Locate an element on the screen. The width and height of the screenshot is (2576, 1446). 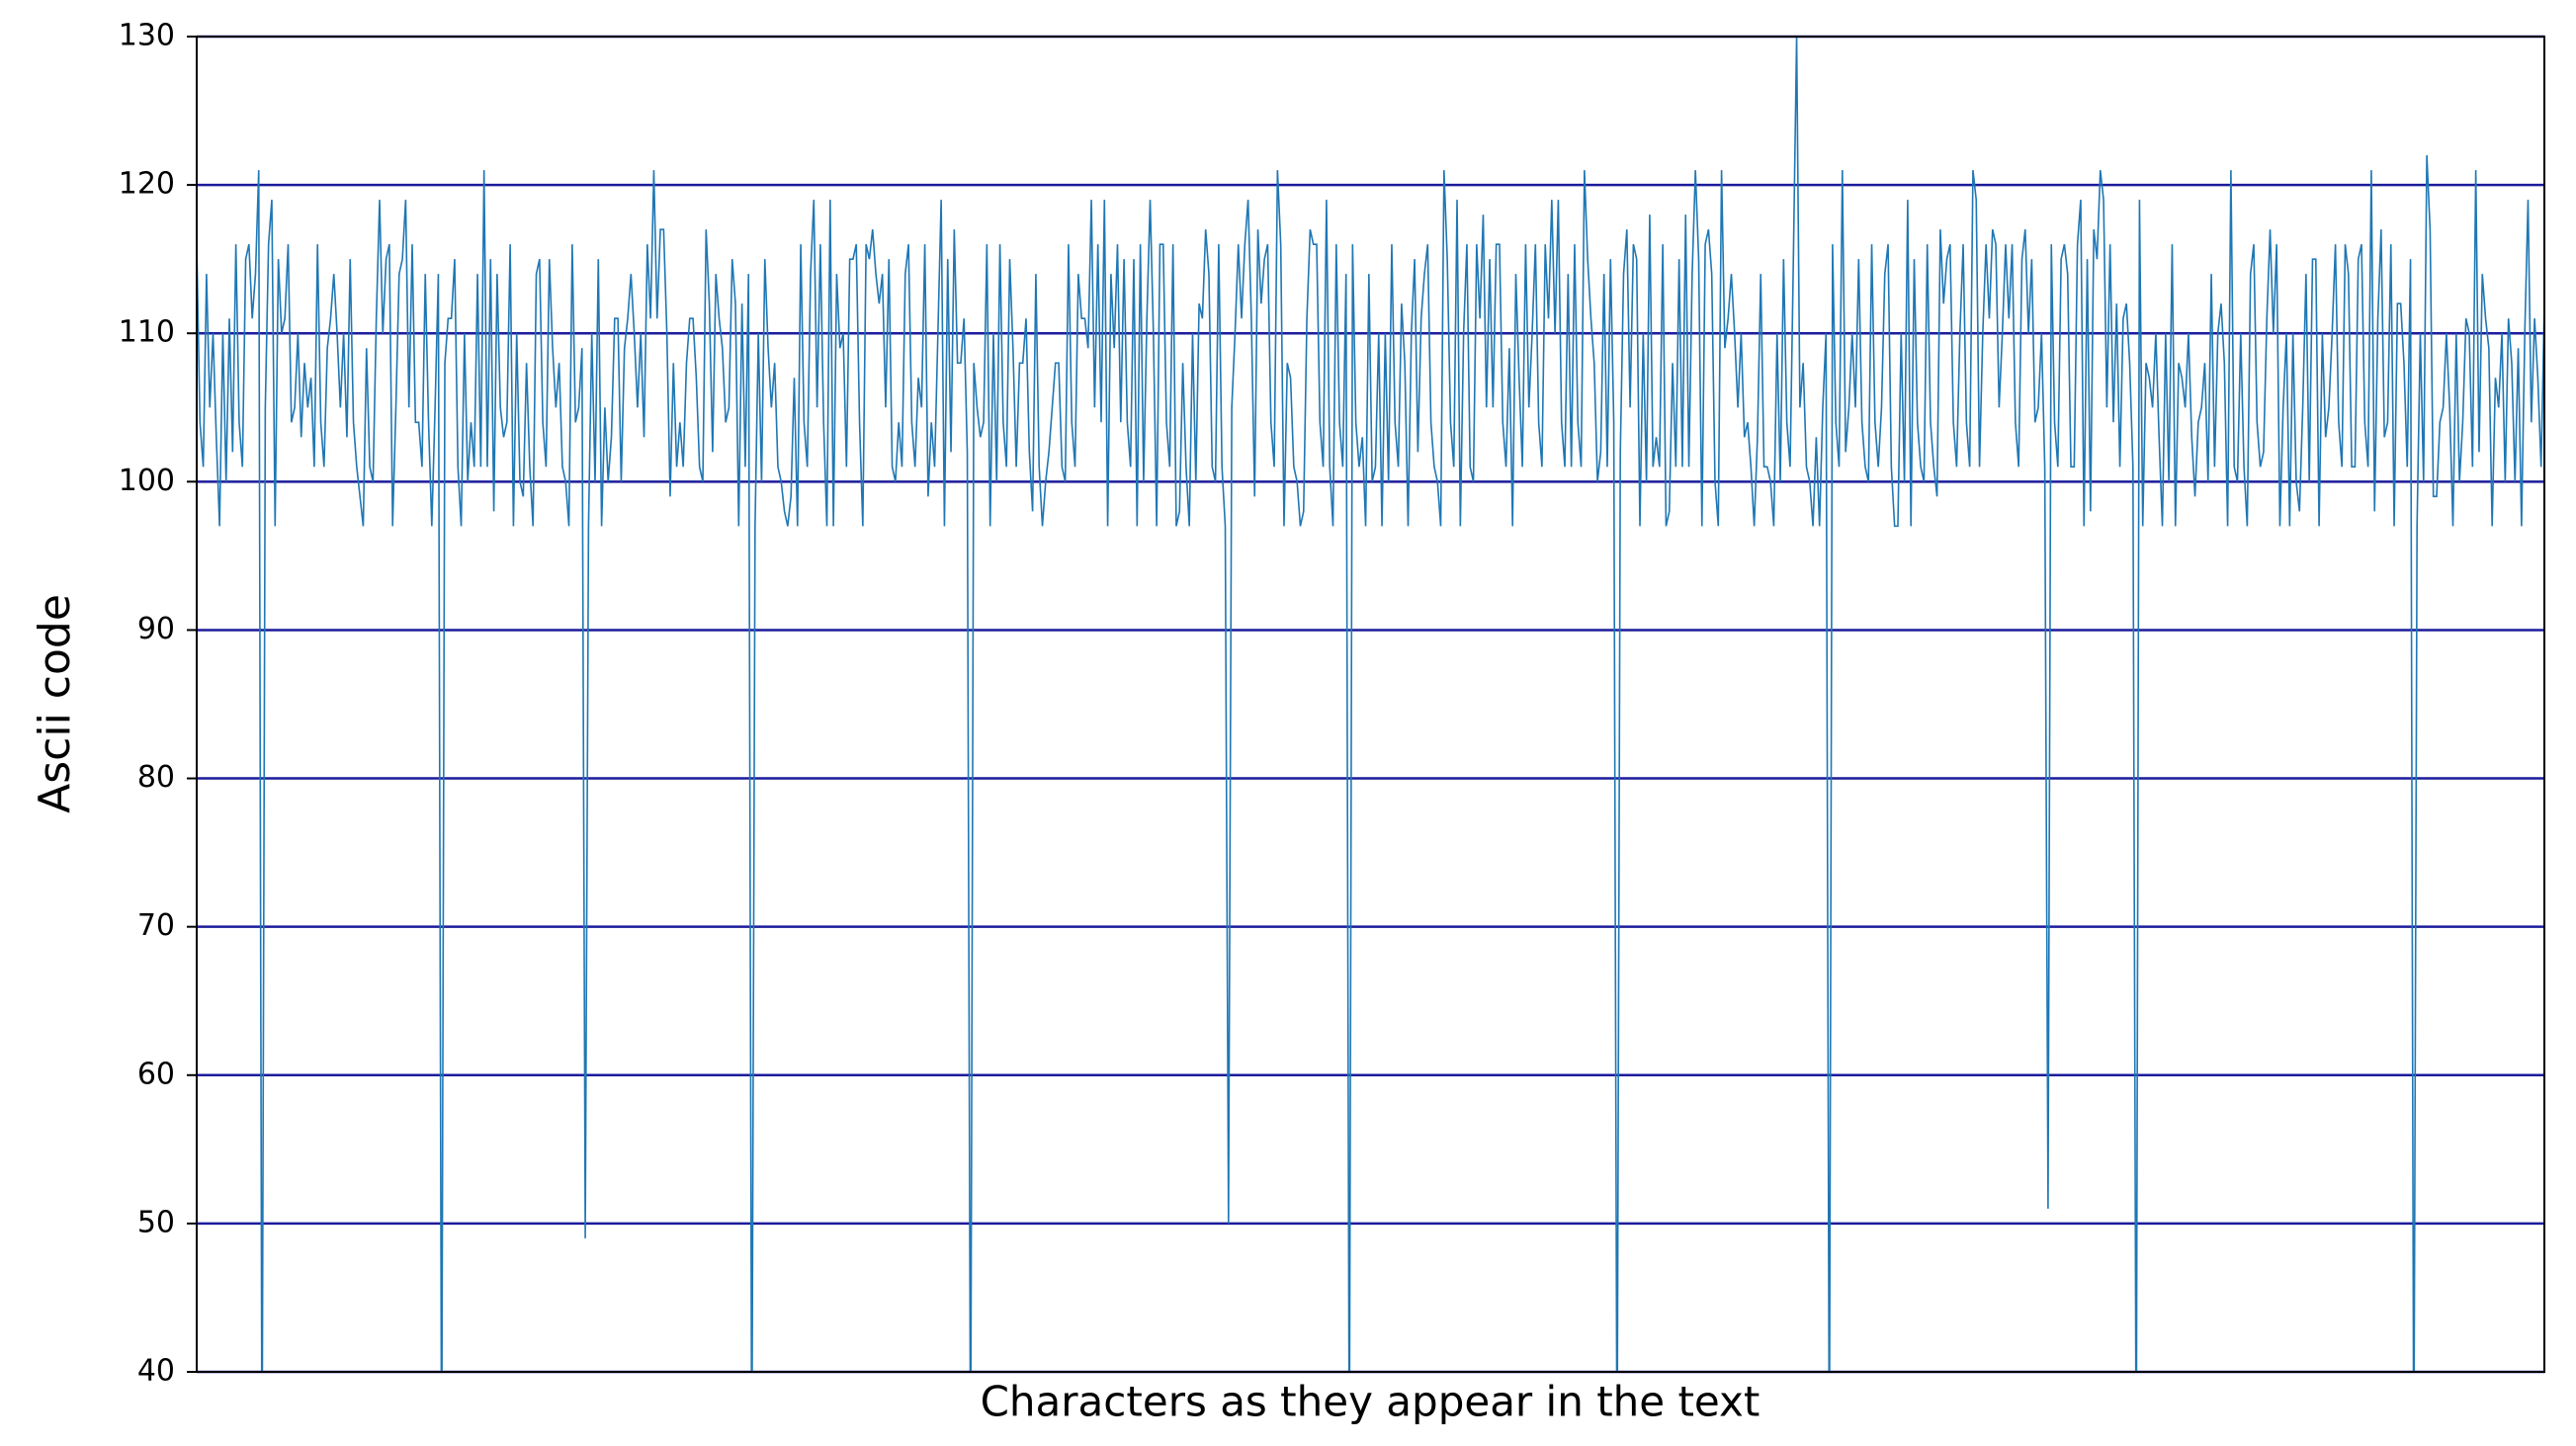
y-tick-label: 90 is located at coordinates (156, 629).